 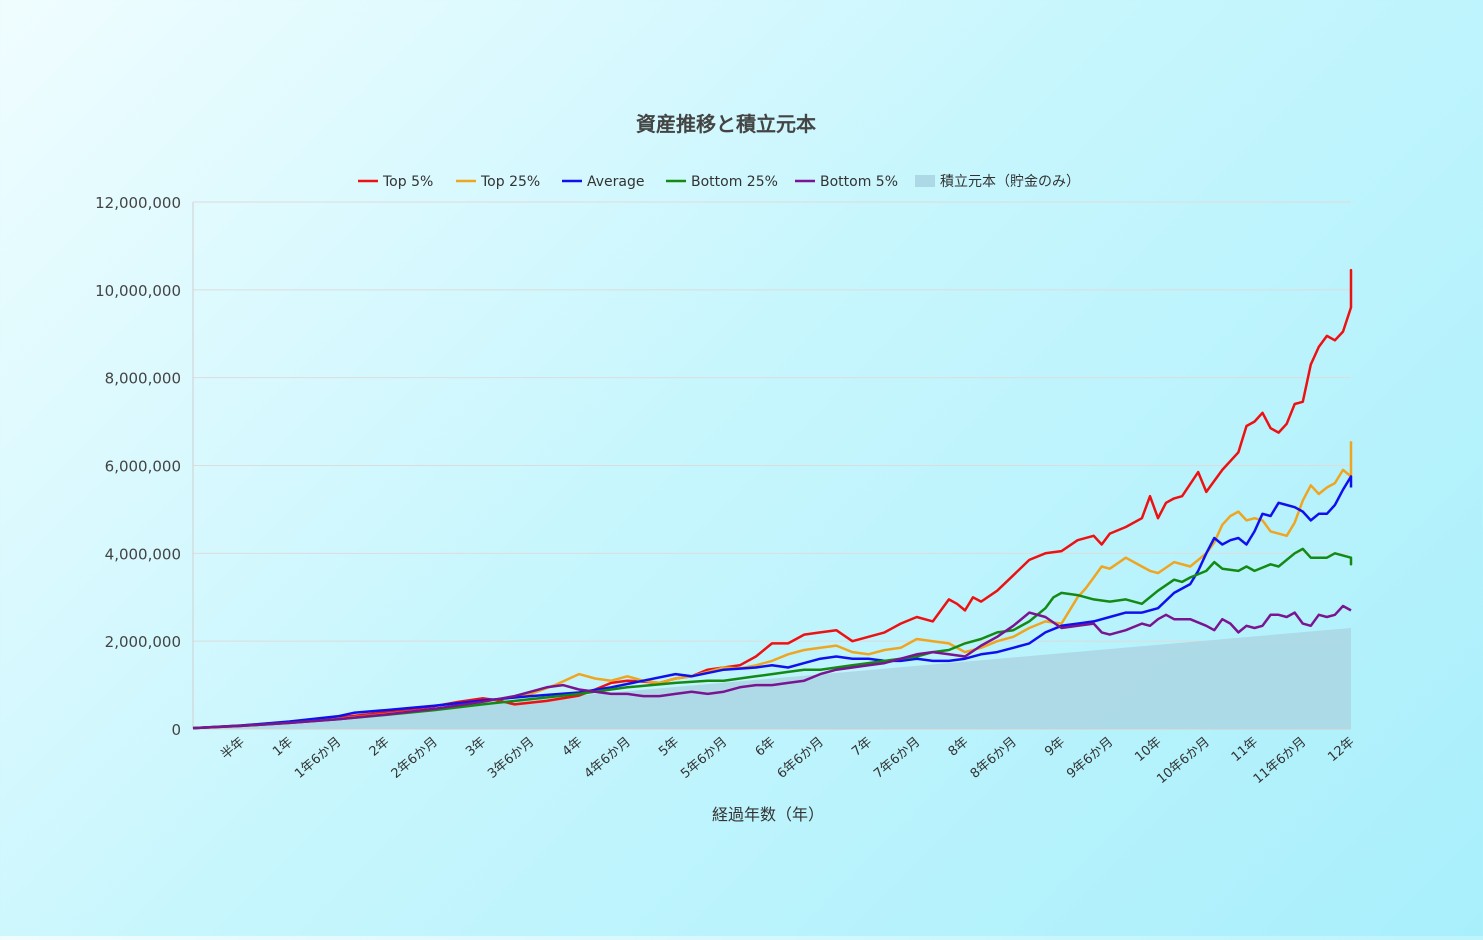 What do you see at coordinates (511, 758) in the screenshot?
I see `x-tick-label: 3年6か月` at bounding box center [511, 758].